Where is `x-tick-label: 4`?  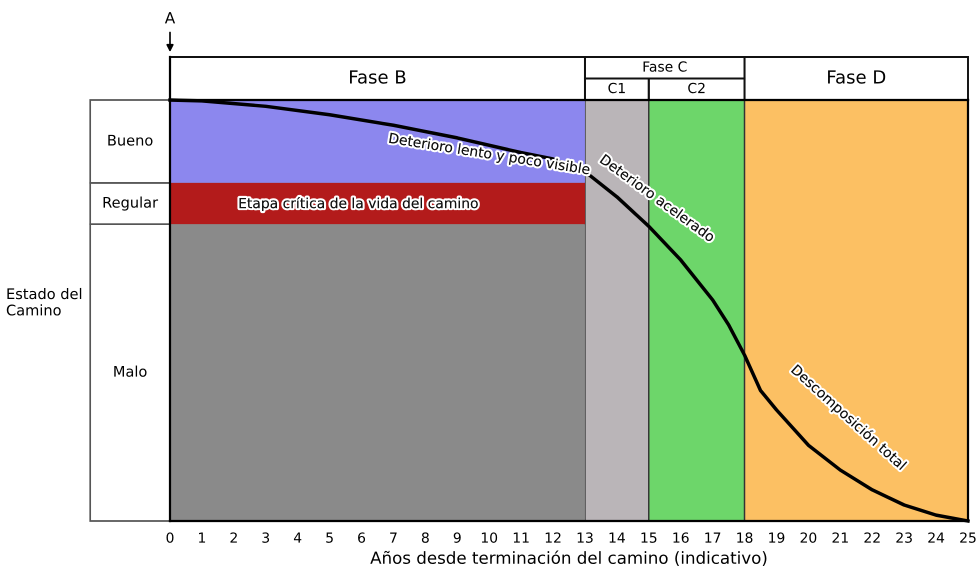 x-tick-label: 4 is located at coordinates (298, 537).